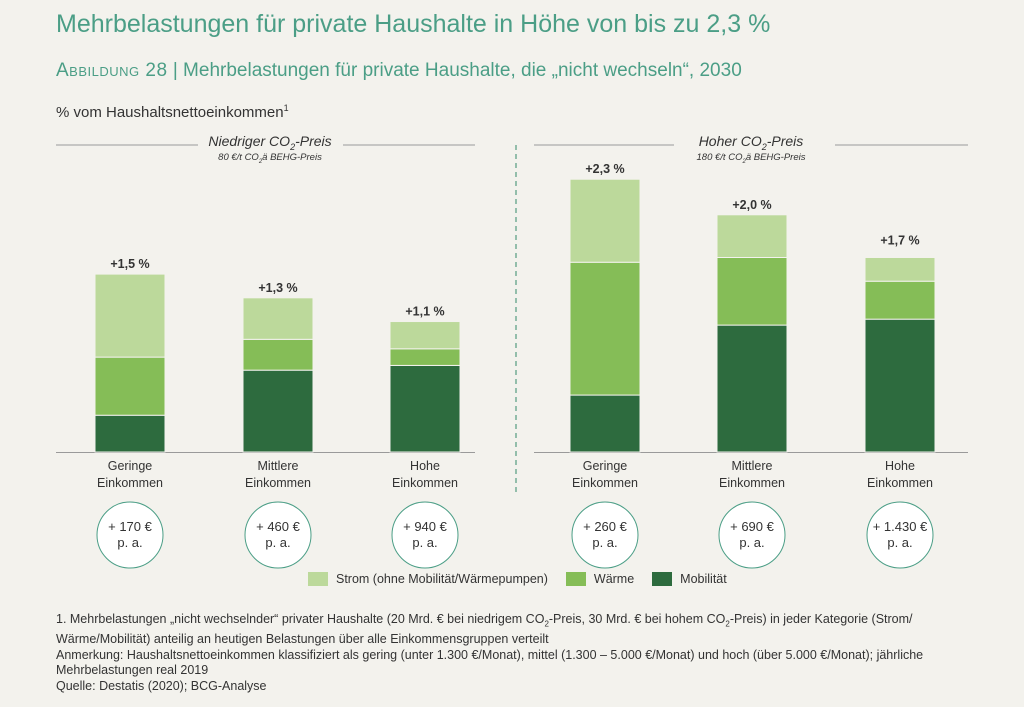 This screenshot has height=707, width=1024. What do you see at coordinates (442, 579) in the screenshot?
I see `legend-label-strom: Strom (ohne Mobilität/Wärmepumpen)` at bounding box center [442, 579].